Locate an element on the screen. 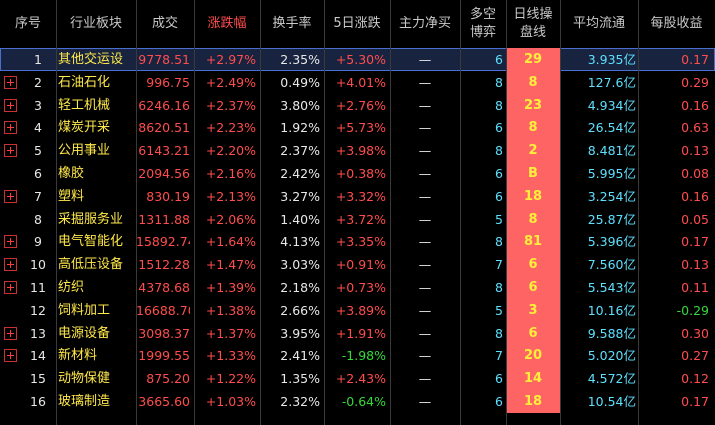 This screenshot has height=425, width=715. change-cell: +1.38% is located at coordinates (230, 310).